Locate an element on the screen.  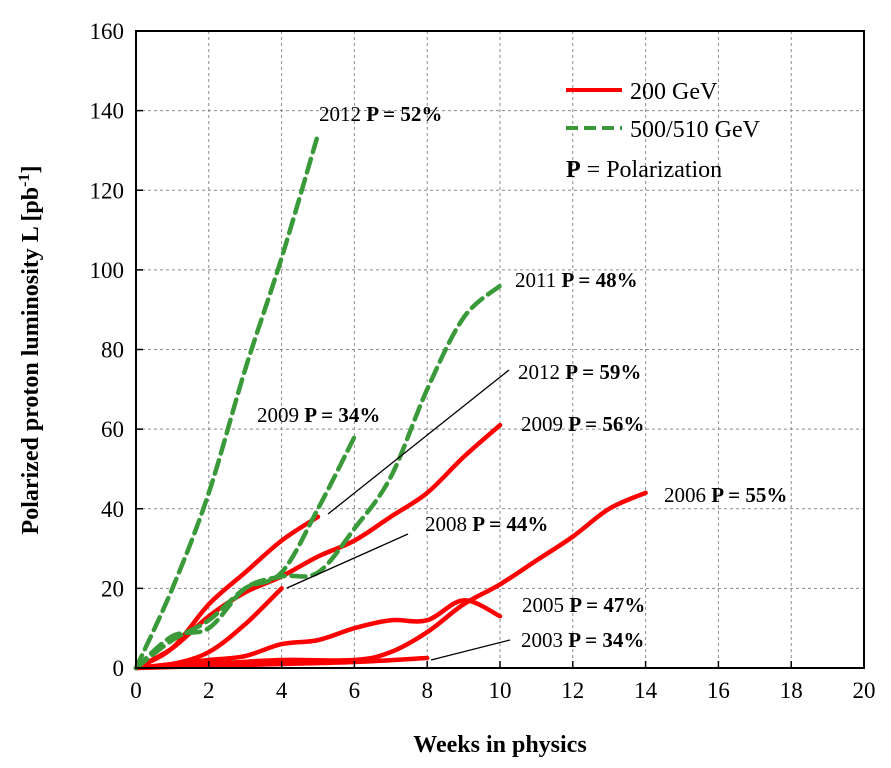
x-tick-label: 6 is located at coordinates (355, 690).